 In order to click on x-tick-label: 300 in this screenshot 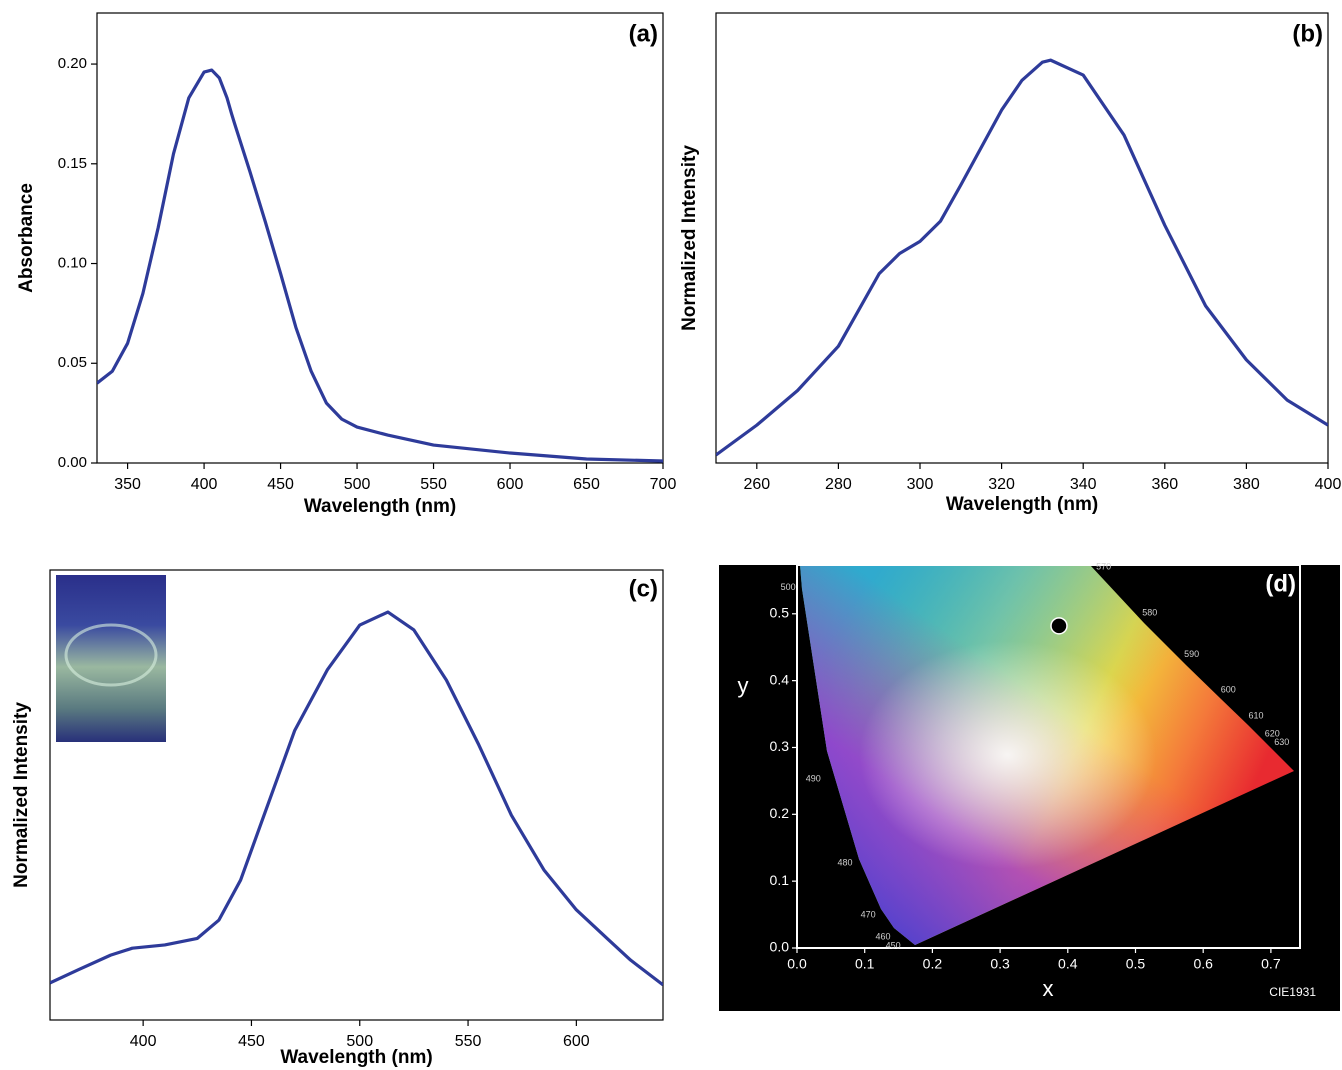, I will do `click(920, 484)`.